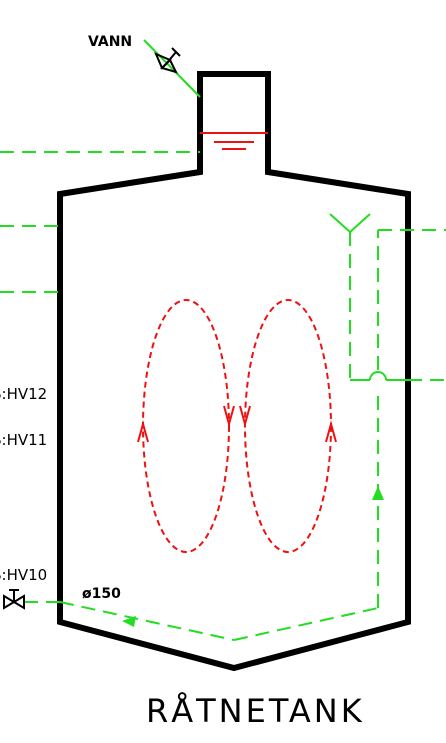 The image size is (446, 743). What do you see at coordinates (23, 440) in the screenshot?
I see `valve-label-hv11: S:HV11` at bounding box center [23, 440].